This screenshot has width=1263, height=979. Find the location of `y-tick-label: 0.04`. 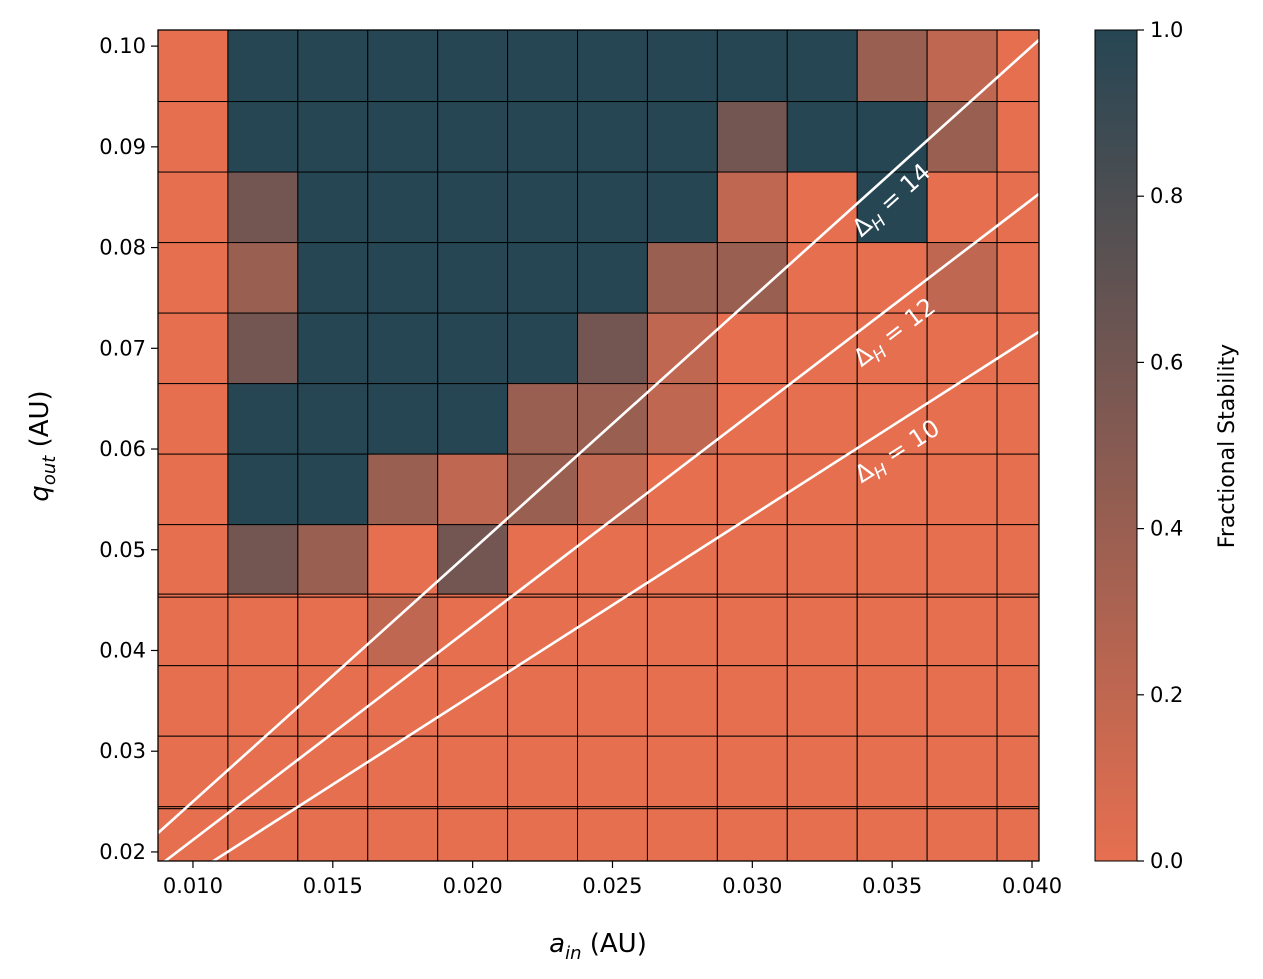

y-tick-label: 0.04 is located at coordinates (122, 650).